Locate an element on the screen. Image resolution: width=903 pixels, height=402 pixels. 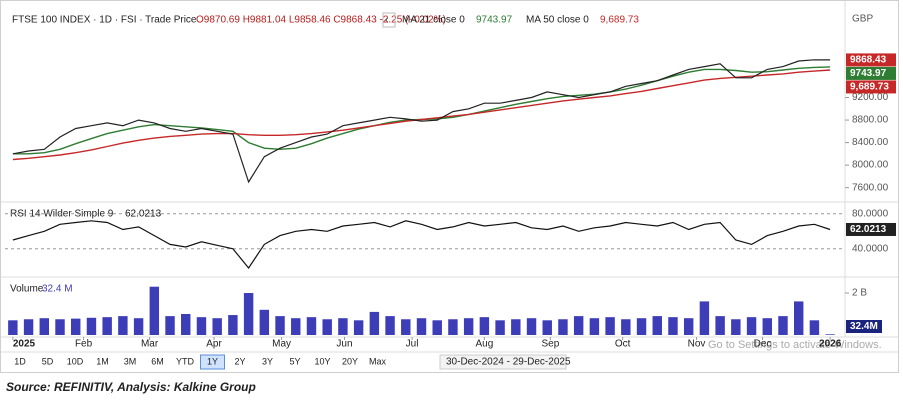
range-button-label: 2Y is located at coordinates (239, 361).